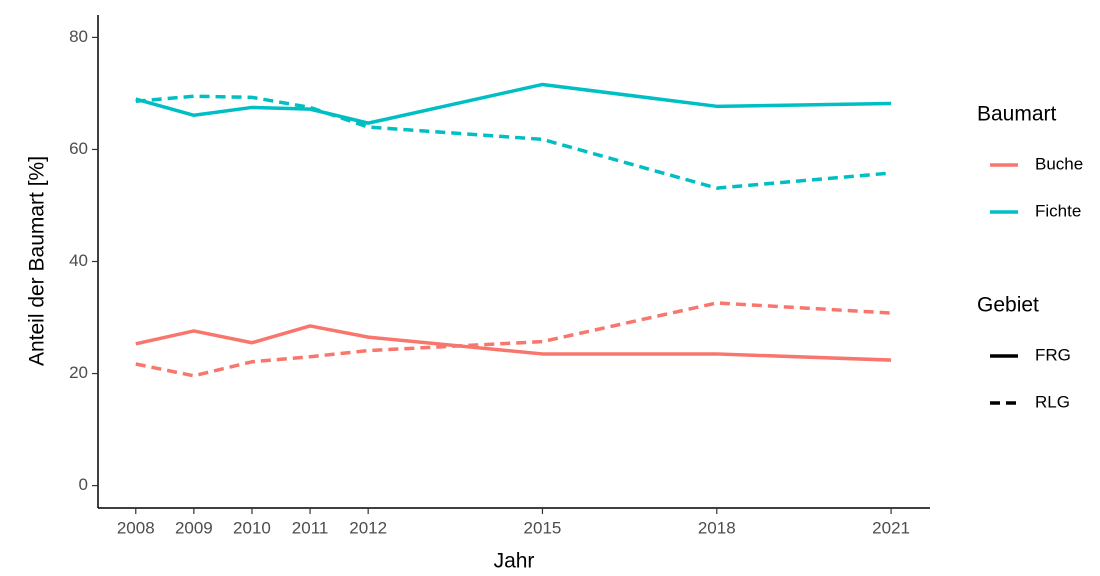 The height and width of the screenshot is (576, 1100). What do you see at coordinates (368, 527) in the screenshot?
I see `x-tick-label: 2012` at bounding box center [368, 527].